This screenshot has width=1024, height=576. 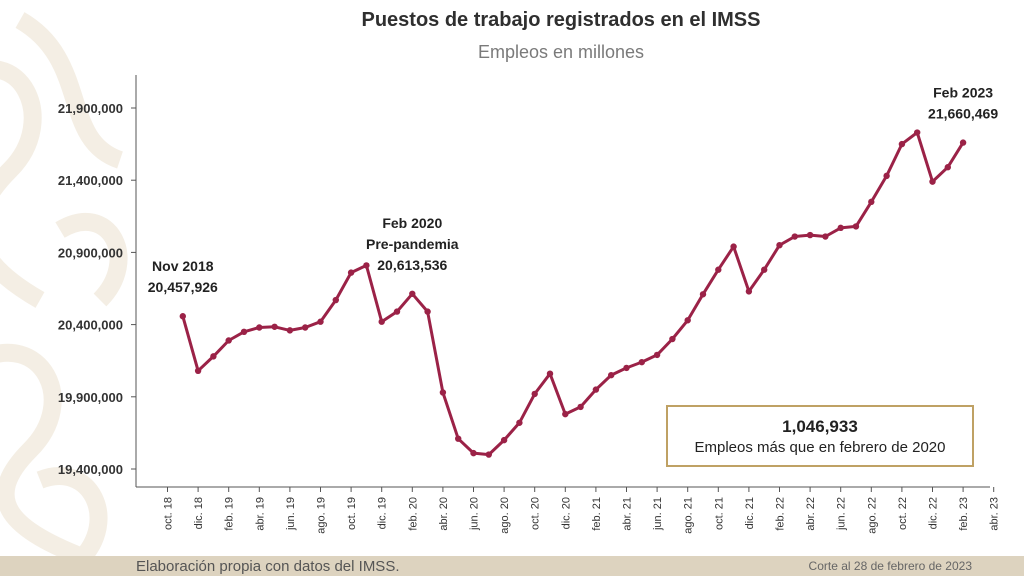 I want to click on annotation-label: 21,660,469, so click(x=963, y=114).